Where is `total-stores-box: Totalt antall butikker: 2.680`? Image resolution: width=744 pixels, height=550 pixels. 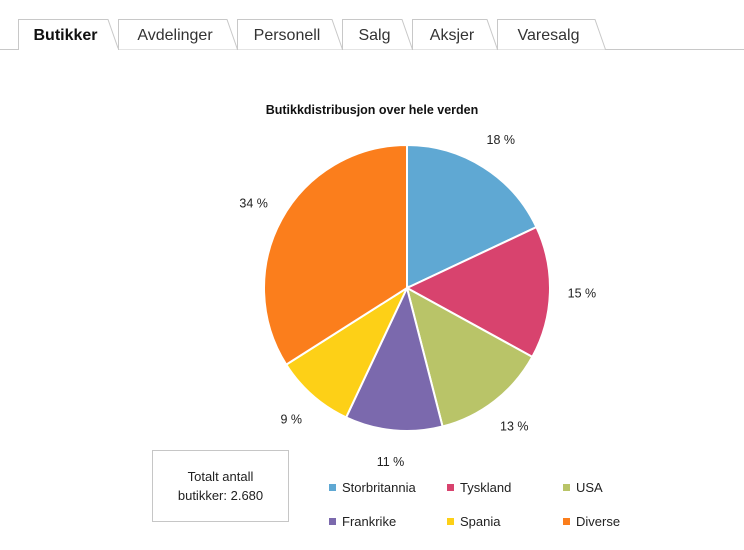
total-stores-box: Totalt antall butikker: 2.680 is located at coordinates (220, 486).